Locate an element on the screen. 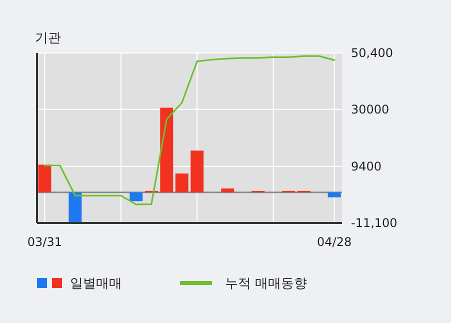 Image resolution: width=451 pixels, height=323 pixels. y-tick-label: 9400 is located at coordinates (366, 167).